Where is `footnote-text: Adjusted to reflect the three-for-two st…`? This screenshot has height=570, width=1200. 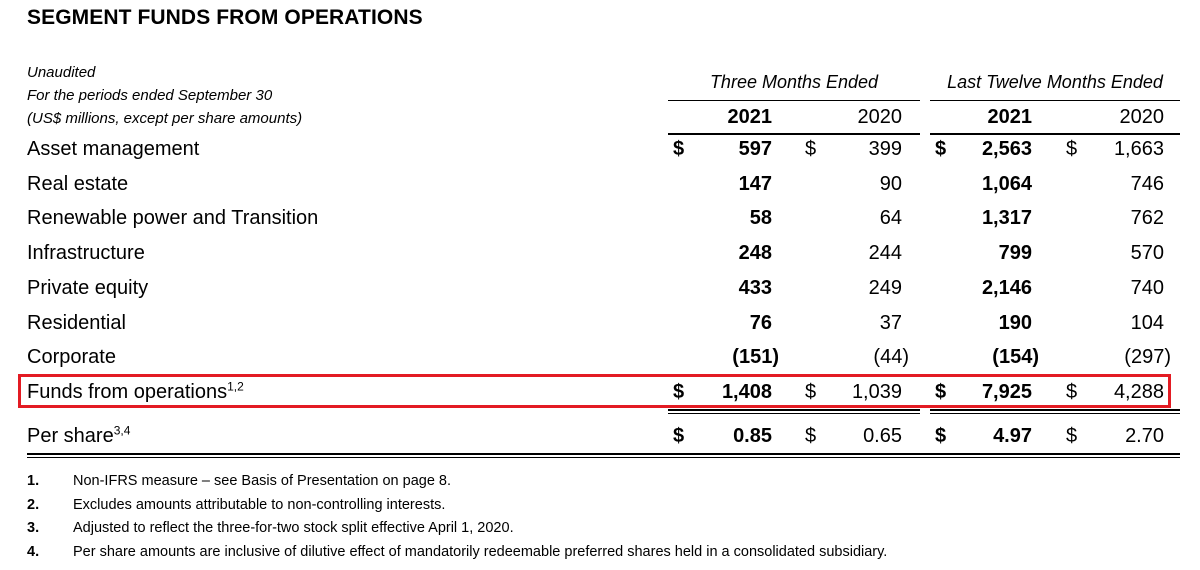 footnote-text: Adjusted to reflect the three-for-two st… is located at coordinates (293, 528).